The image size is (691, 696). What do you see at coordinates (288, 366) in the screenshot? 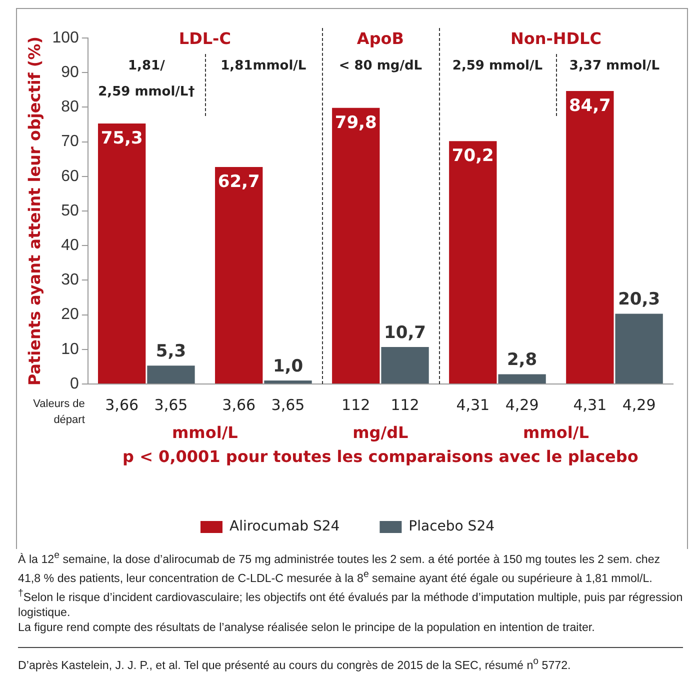
I see `data-label: 1,0` at bounding box center [288, 366].